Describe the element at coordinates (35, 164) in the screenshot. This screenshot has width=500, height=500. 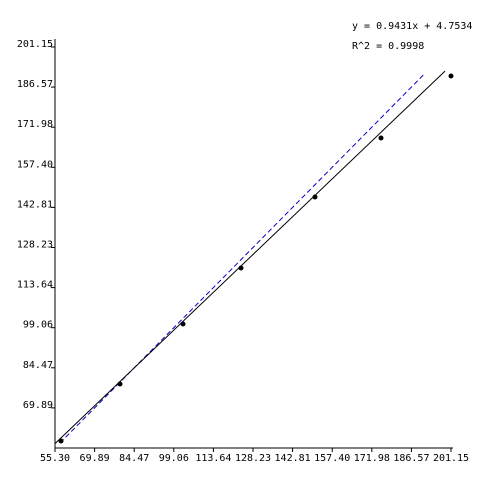
I see `y-tick-label: 157.40` at that location.